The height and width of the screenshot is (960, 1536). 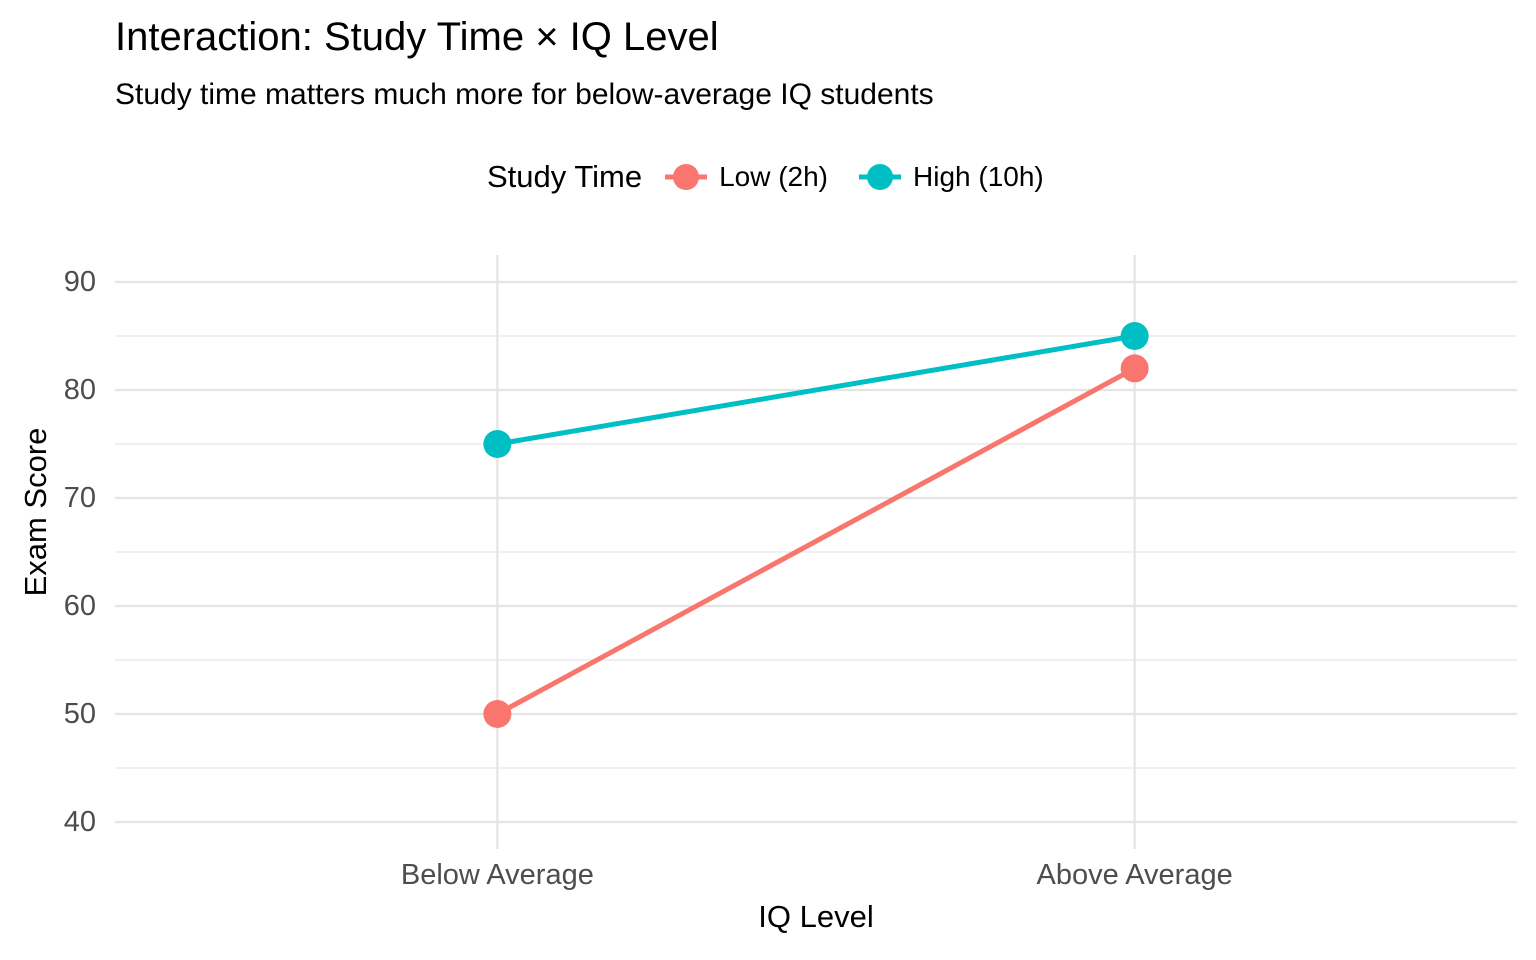 I want to click on legend-item-High (10h): High (10h), so click(x=950, y=177).